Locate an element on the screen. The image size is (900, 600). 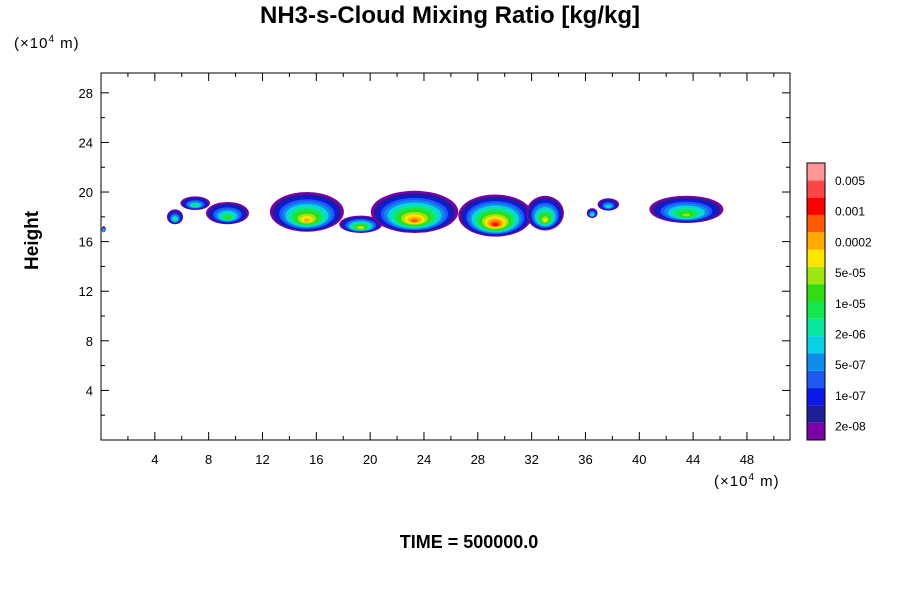
time-label: TIME = 500000.0 is located at coordinates (469, 542).